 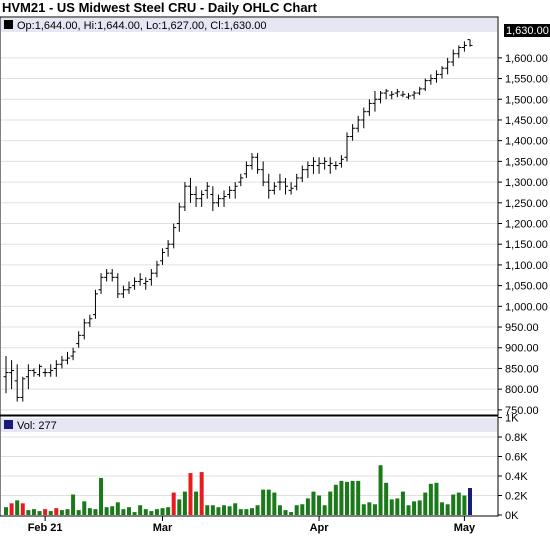 What do you see at coordinates (512, 419) in the screenshot?
I see `volume-tick-label: 1K` at bounding box center [512, 419].